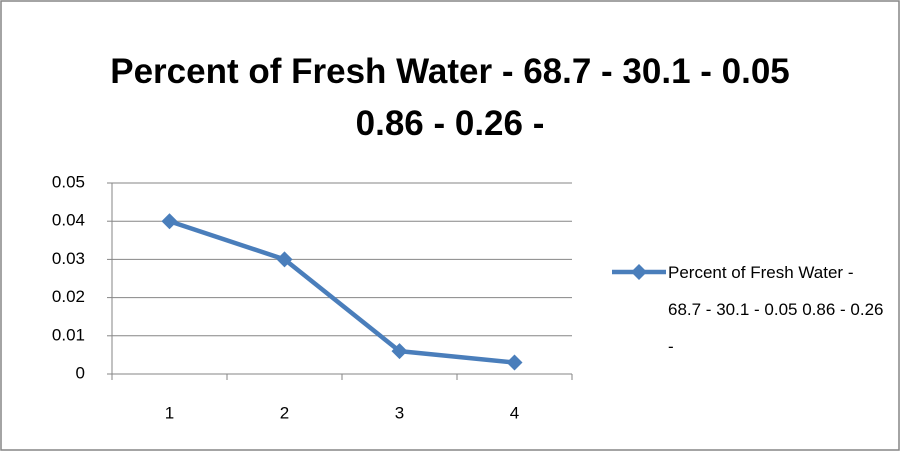 This screenshot has height=452, width=901. What do you see at coordinates (68, 258) in the screenshot?
I see `y-tick-label: 0.03` at bounding box center [68, 258].